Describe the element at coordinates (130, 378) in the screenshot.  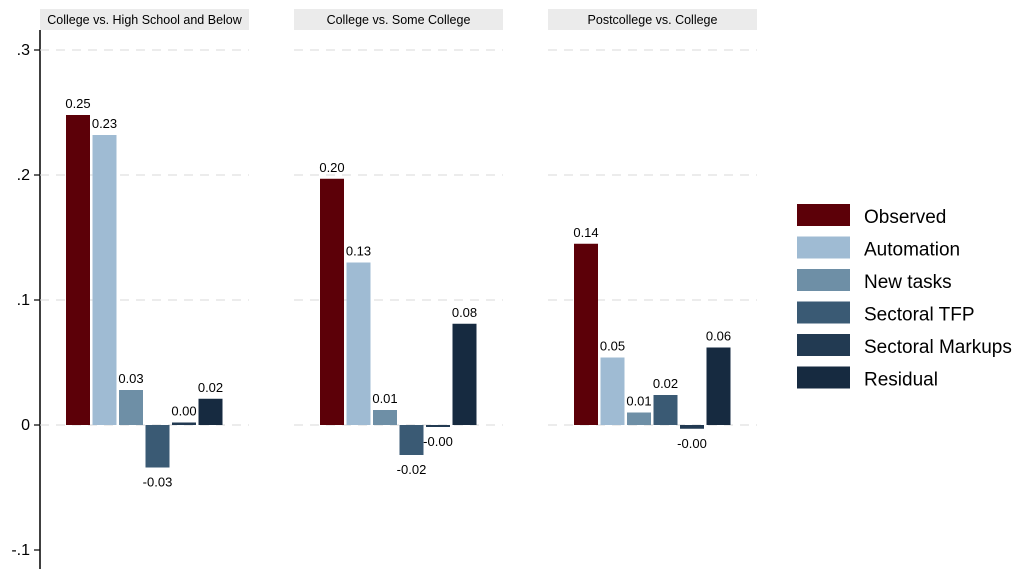
I see `bar-value-label: 0.03` at that location.